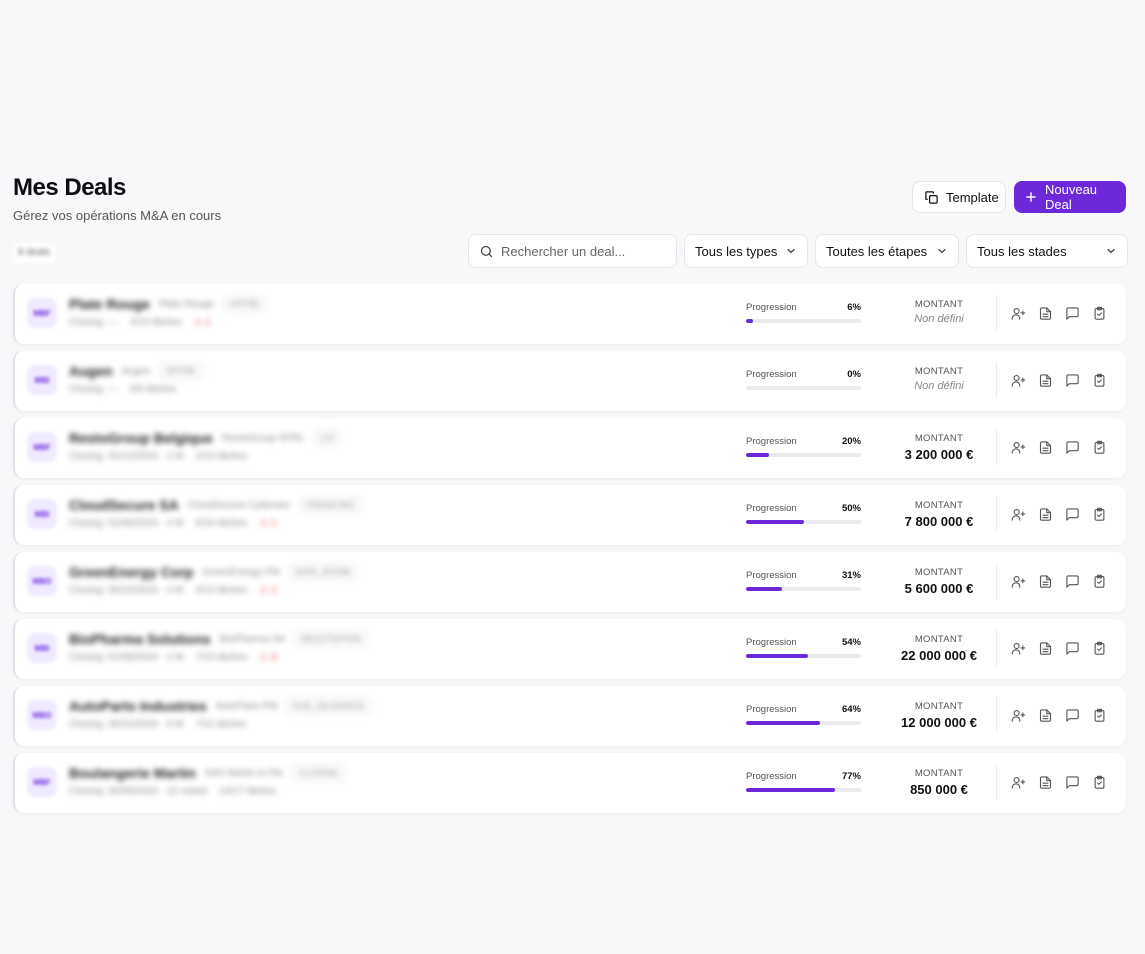  What do you see at coordinates (1047, 251) in the screenshot?
I see `stage-filter-select: Tous les stades` at bounding box center [1047, 251].